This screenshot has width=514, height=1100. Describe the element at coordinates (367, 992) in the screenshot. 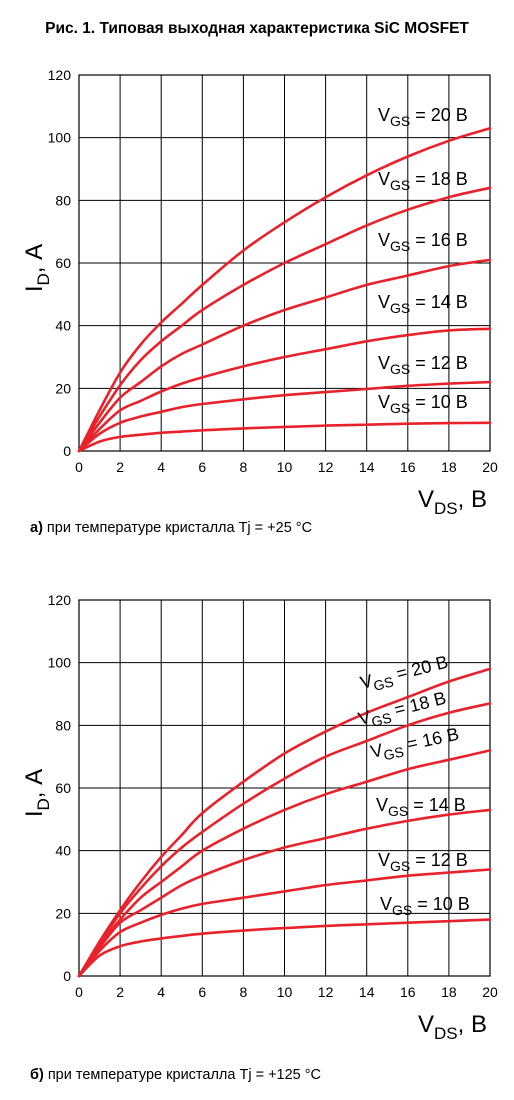

I see `x-tick-label: 14` at that location.